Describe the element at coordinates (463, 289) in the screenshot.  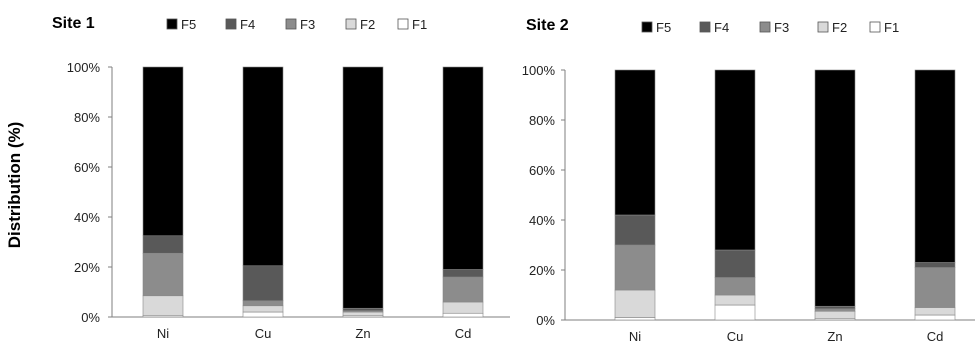
I see `bar-segment-site-1-cd-f3` at that location.